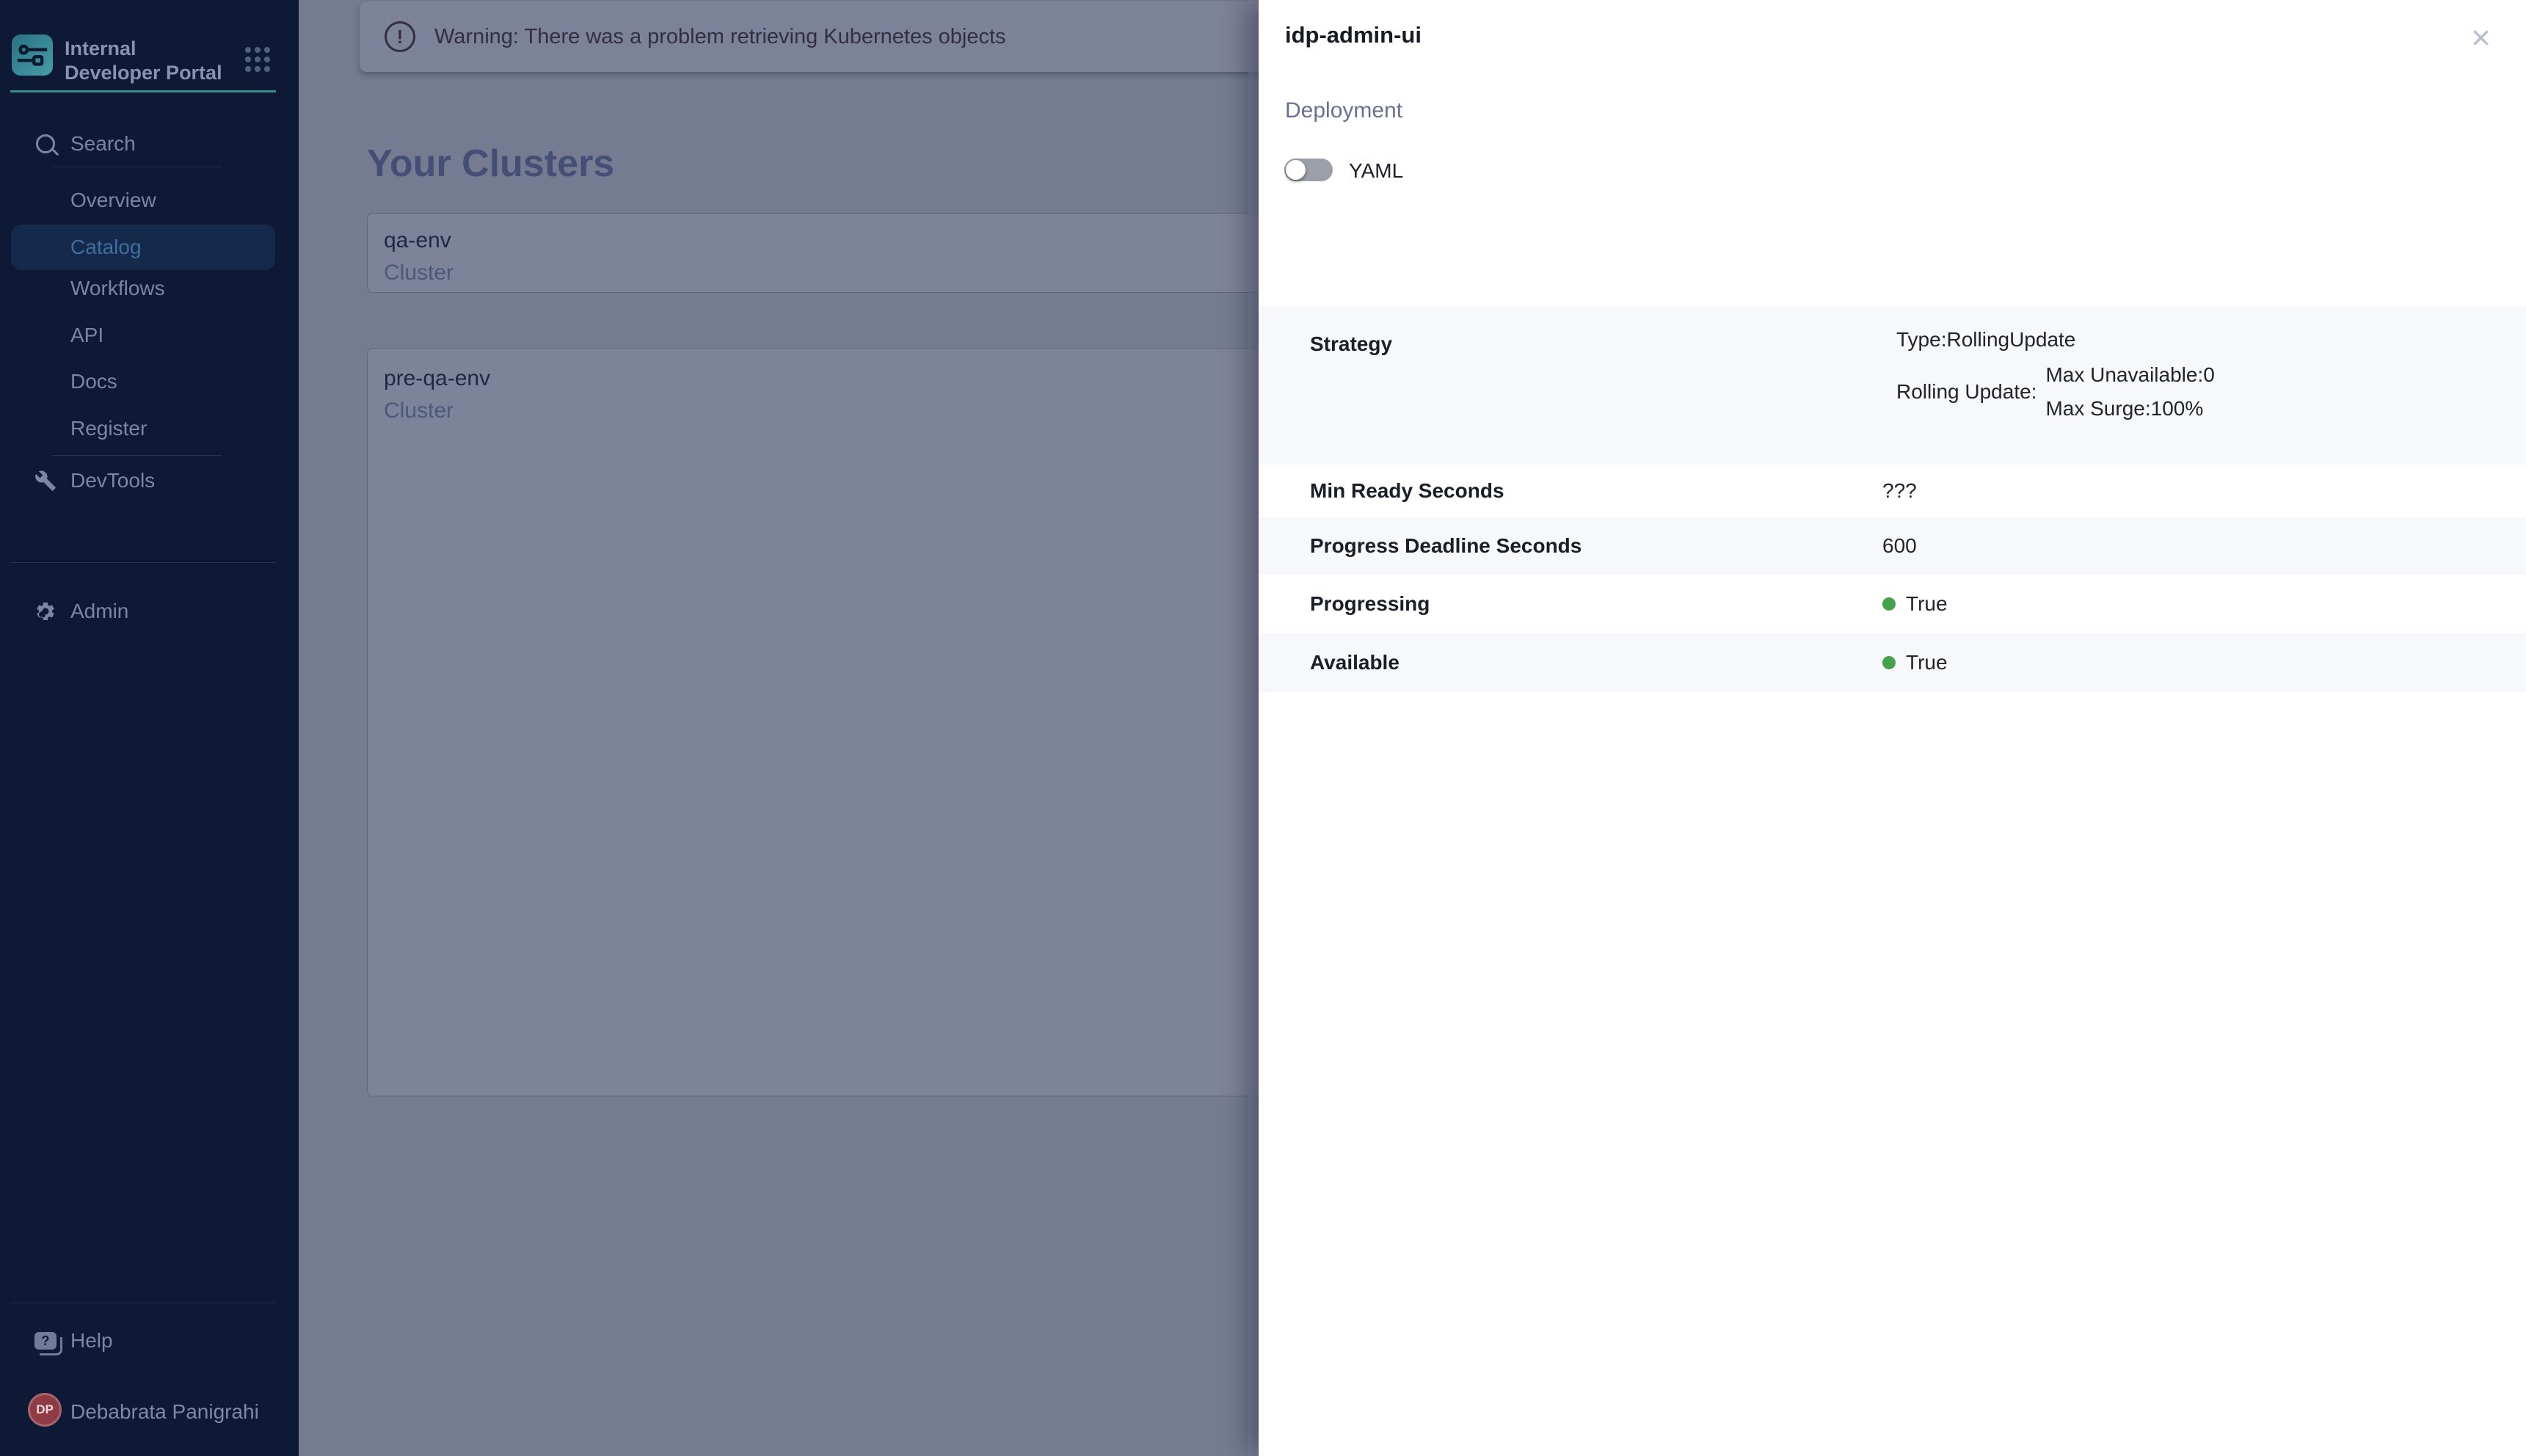  What do you see at coordinates (113, 481) in the screenshot?
I see `sidebar-devtools-label: DevTools` at bounding box center [113, 481].